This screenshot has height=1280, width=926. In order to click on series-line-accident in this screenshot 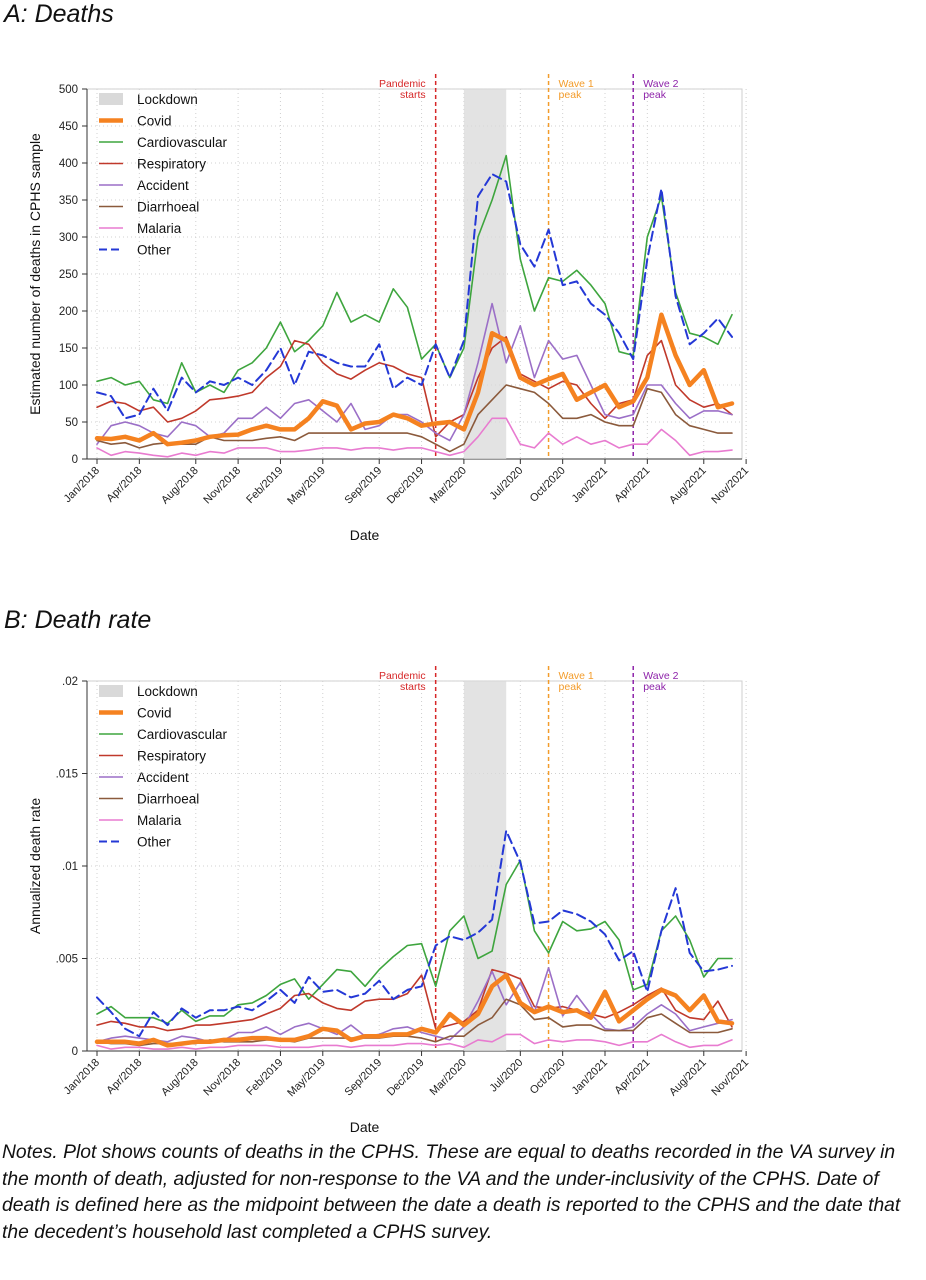, I will do `click(414, 374)`.